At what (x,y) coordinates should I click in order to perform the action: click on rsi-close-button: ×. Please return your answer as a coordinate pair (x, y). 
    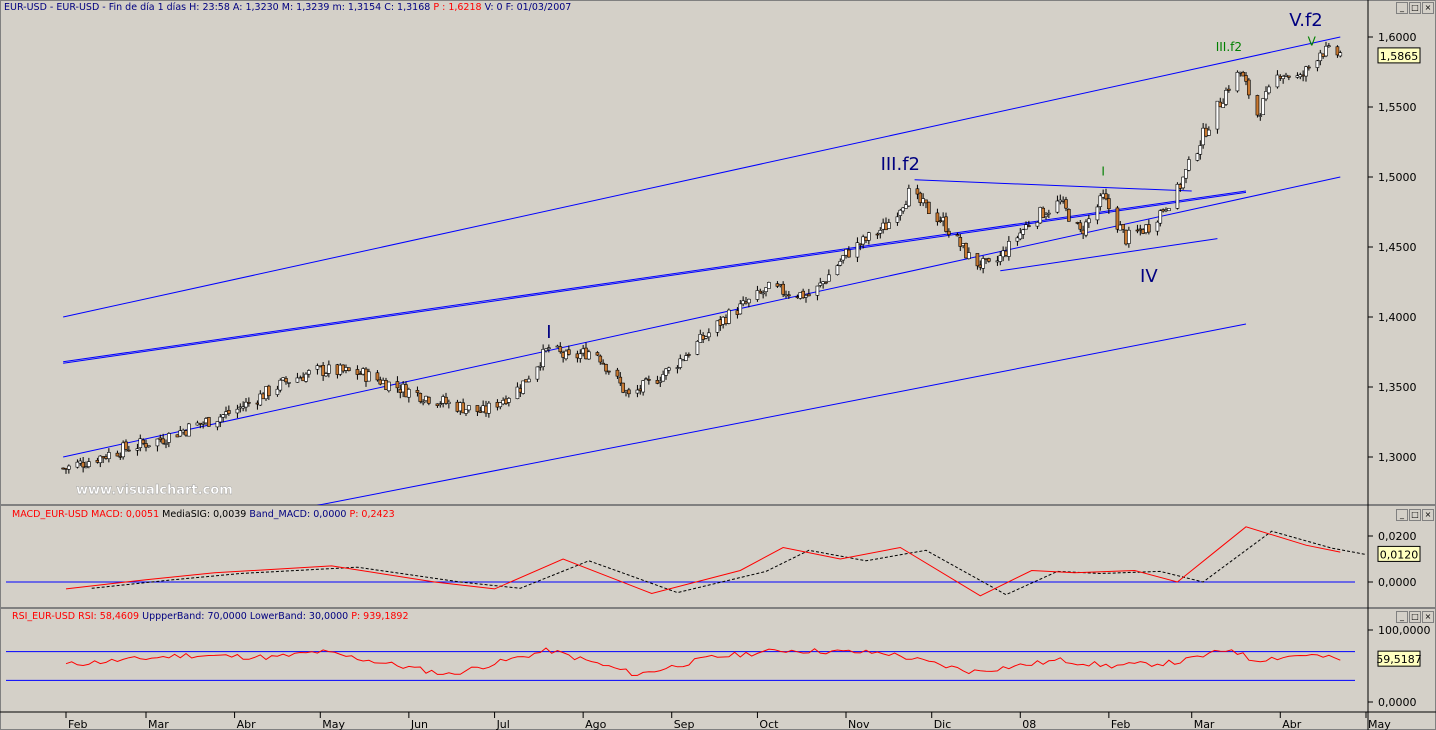
    Looking at the image, I should click on (1428, 617).